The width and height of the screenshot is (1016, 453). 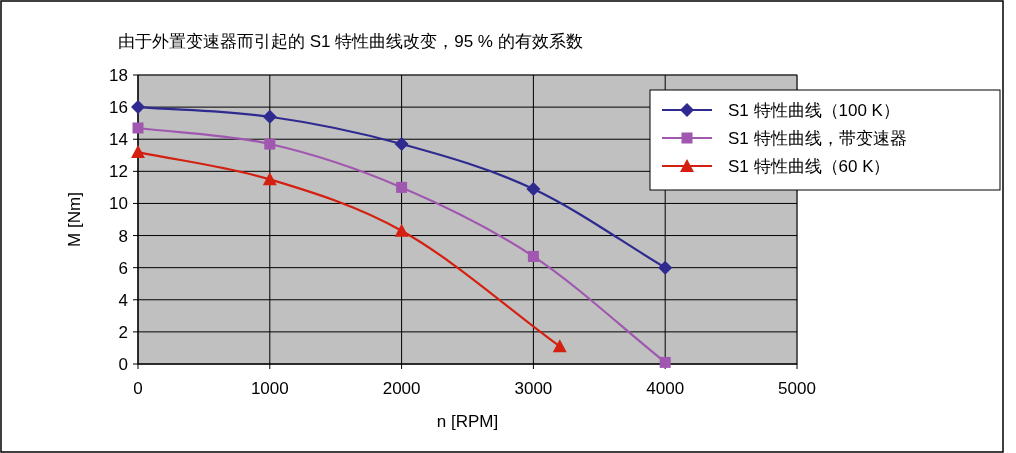 I want to click on y-axis-title: M [Nm], so click(x=74, y=219).